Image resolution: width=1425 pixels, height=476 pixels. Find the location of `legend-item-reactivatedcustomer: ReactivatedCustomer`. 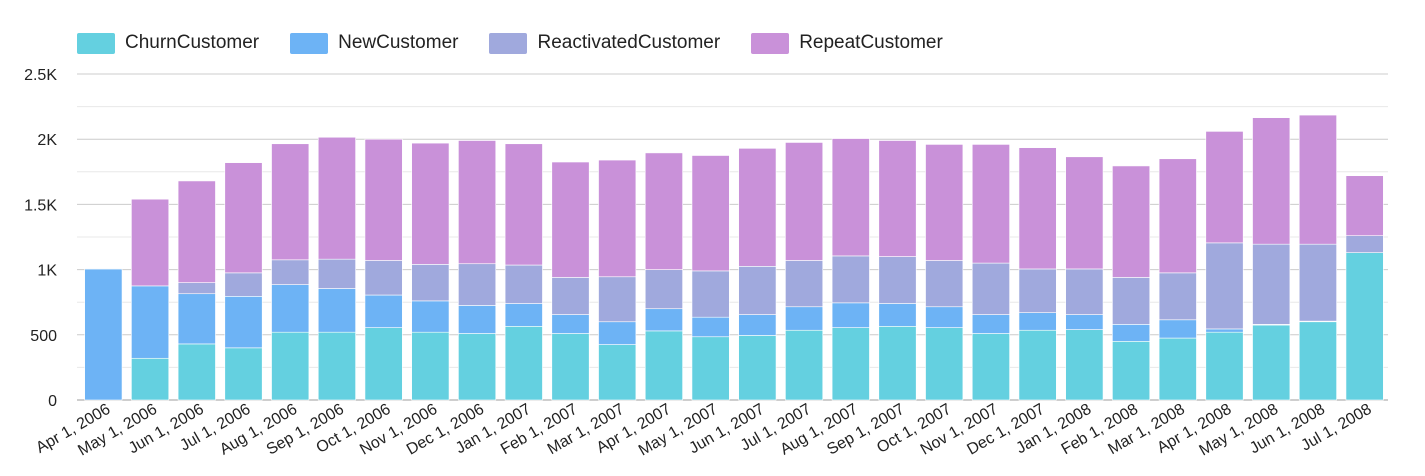

legend-item-reactivatedcustomer: ReactivatedCustomer is located at coordinates (604, 43).